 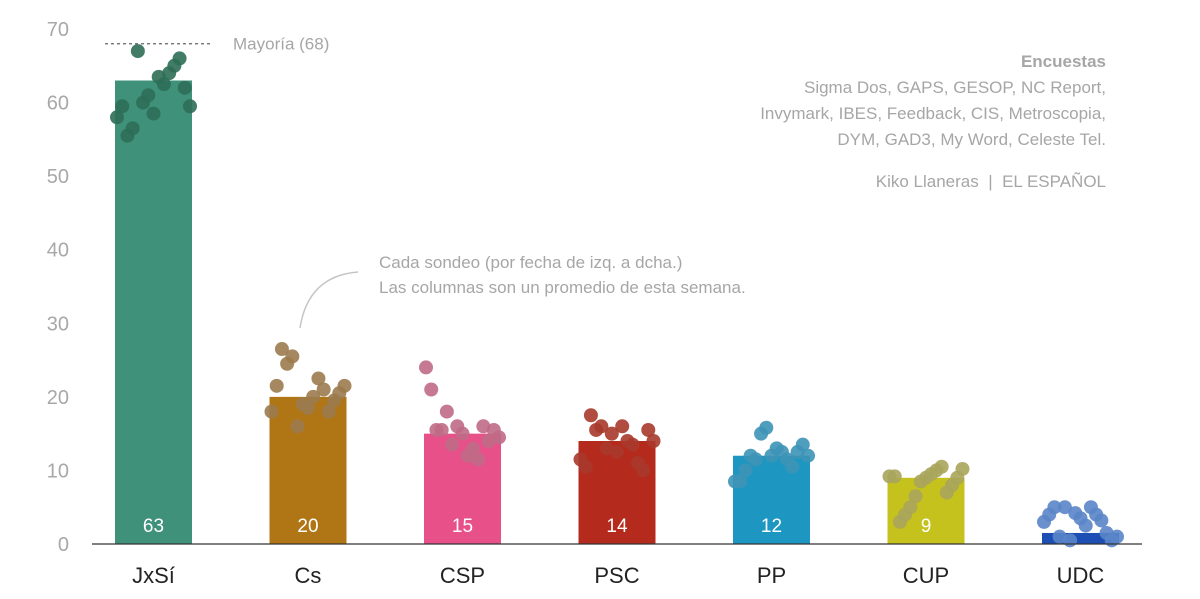 I want to click on value-label: 63, so click(x=153, y=526).